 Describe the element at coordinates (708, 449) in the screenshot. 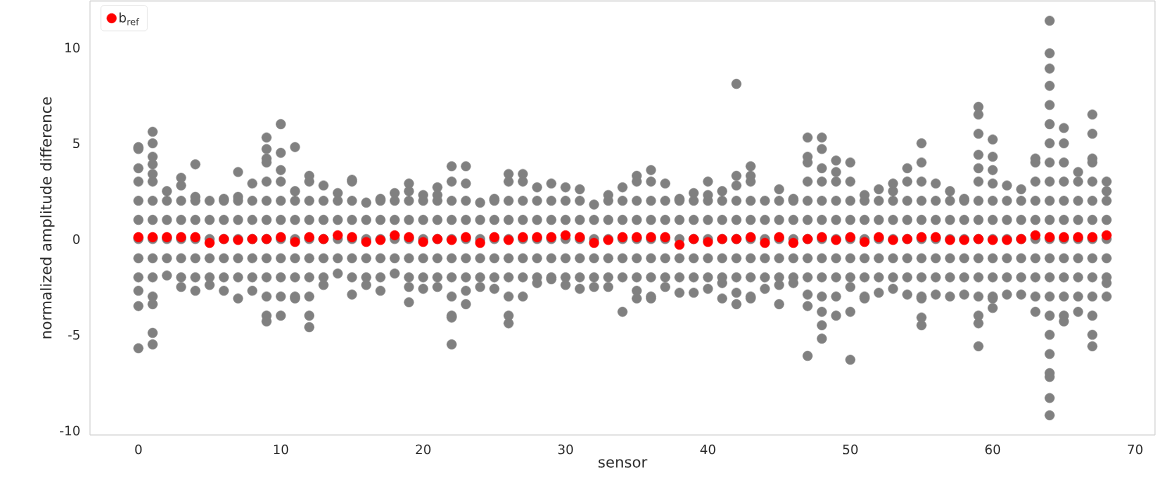

I see `x-tick-label: 40` at that location.